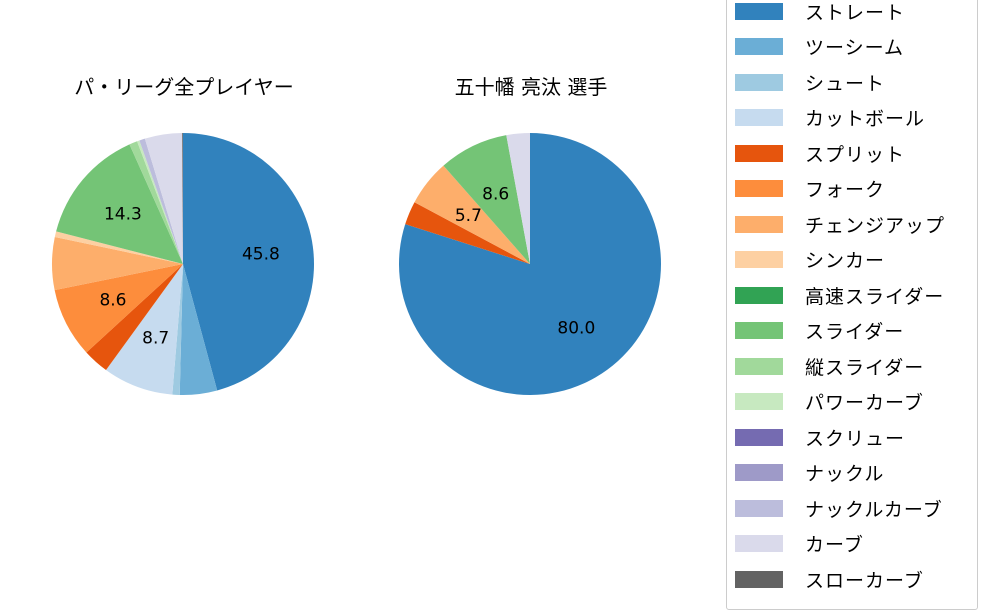 This screenshot has width=1000, height=610. I want to click on legend-item: フォーク, so click(810, 189).